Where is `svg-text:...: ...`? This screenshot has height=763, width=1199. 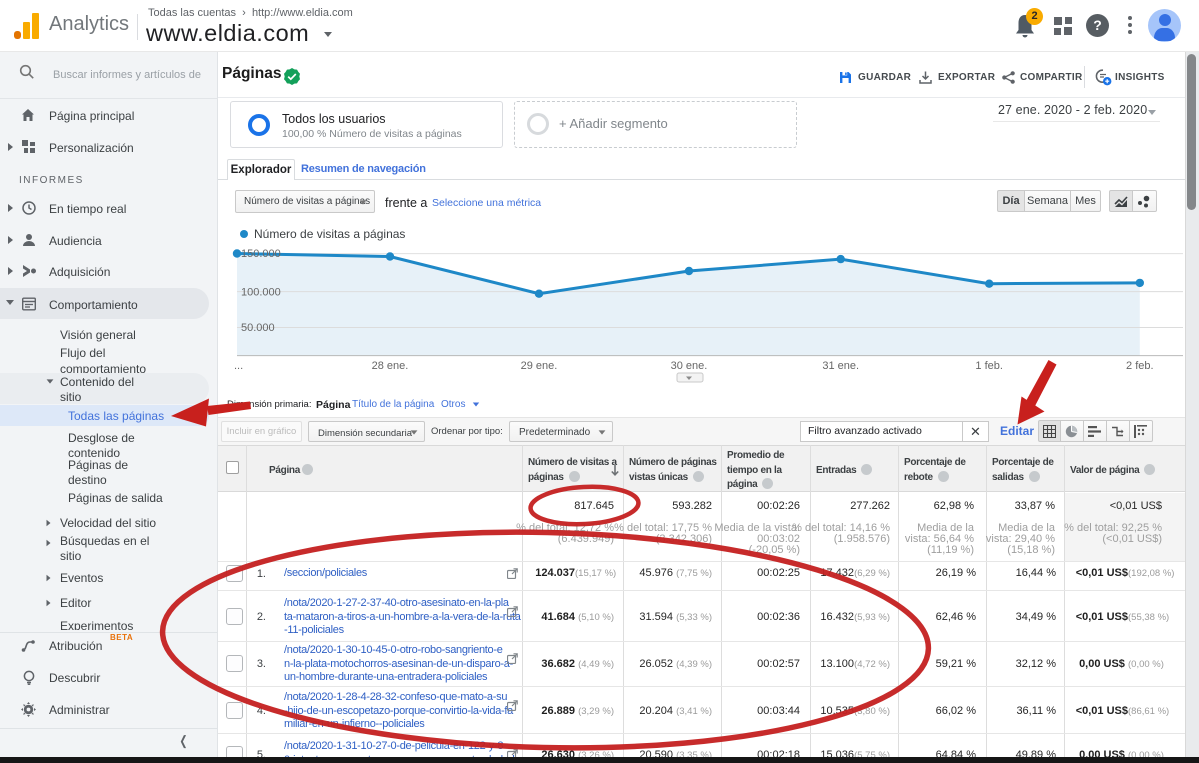 svg-text:...: ... is located at coordinates (238, 366).